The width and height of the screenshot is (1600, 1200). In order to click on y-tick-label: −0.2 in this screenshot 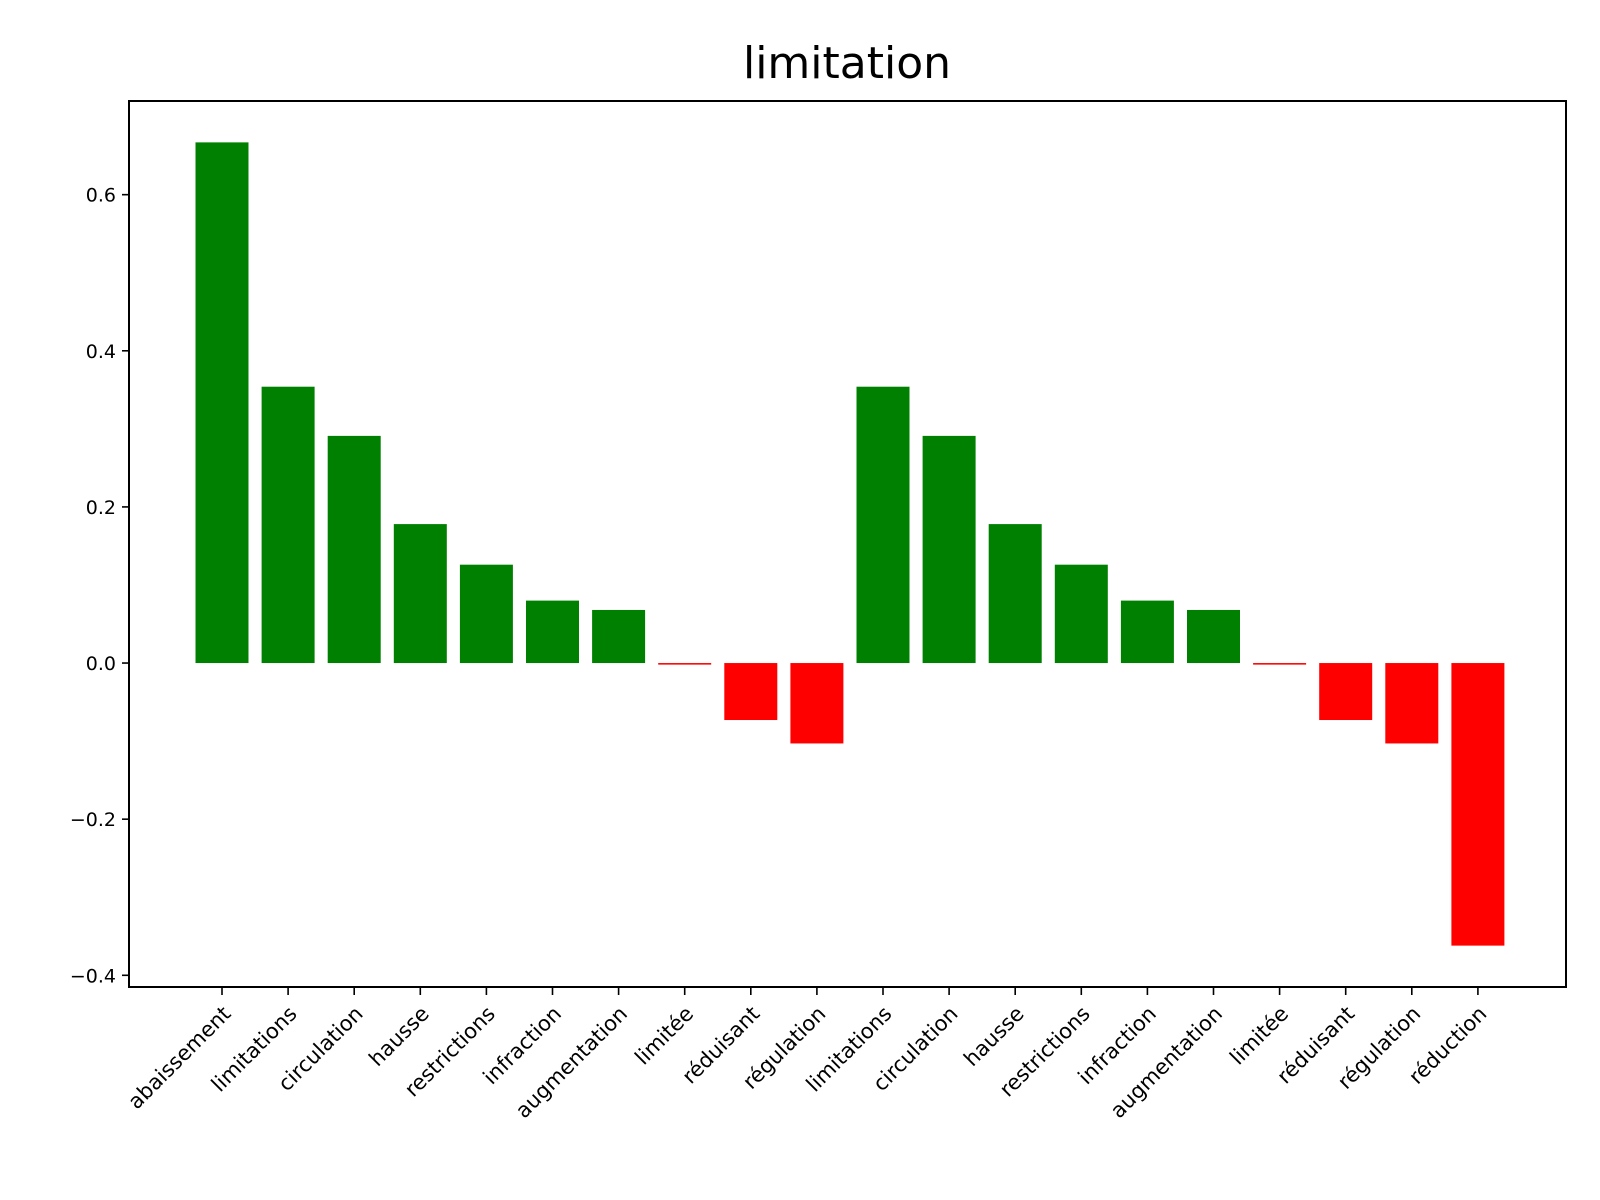, I will do `click(93, 820)`.